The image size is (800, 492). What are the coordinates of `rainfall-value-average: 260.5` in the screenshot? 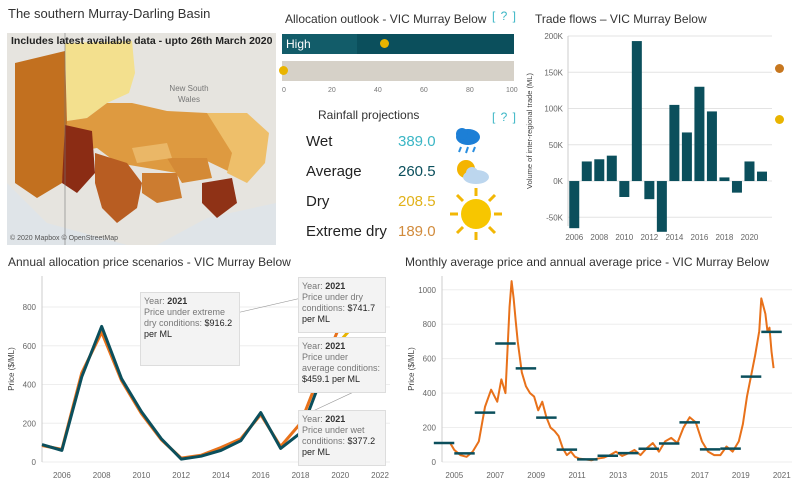 It's located at (417, 171).